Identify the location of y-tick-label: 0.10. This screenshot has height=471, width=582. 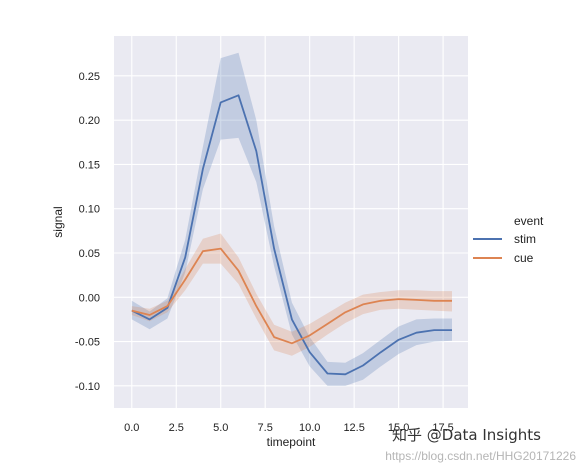
(89, 210).